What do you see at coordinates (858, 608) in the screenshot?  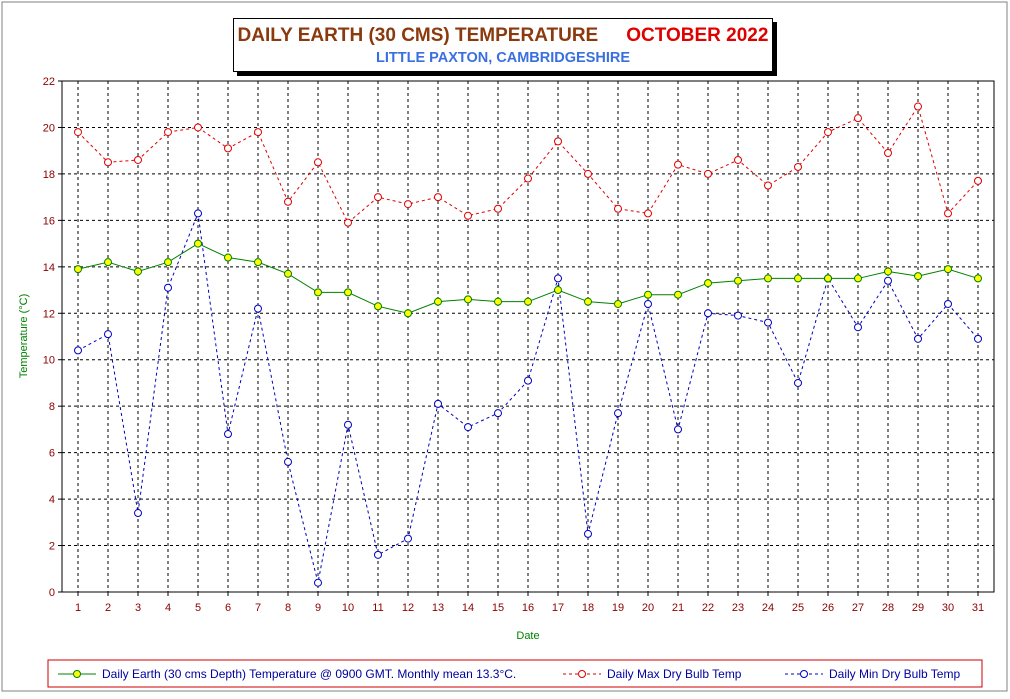 I see `x-tick-label: 27` at bounding box center [858, 608].